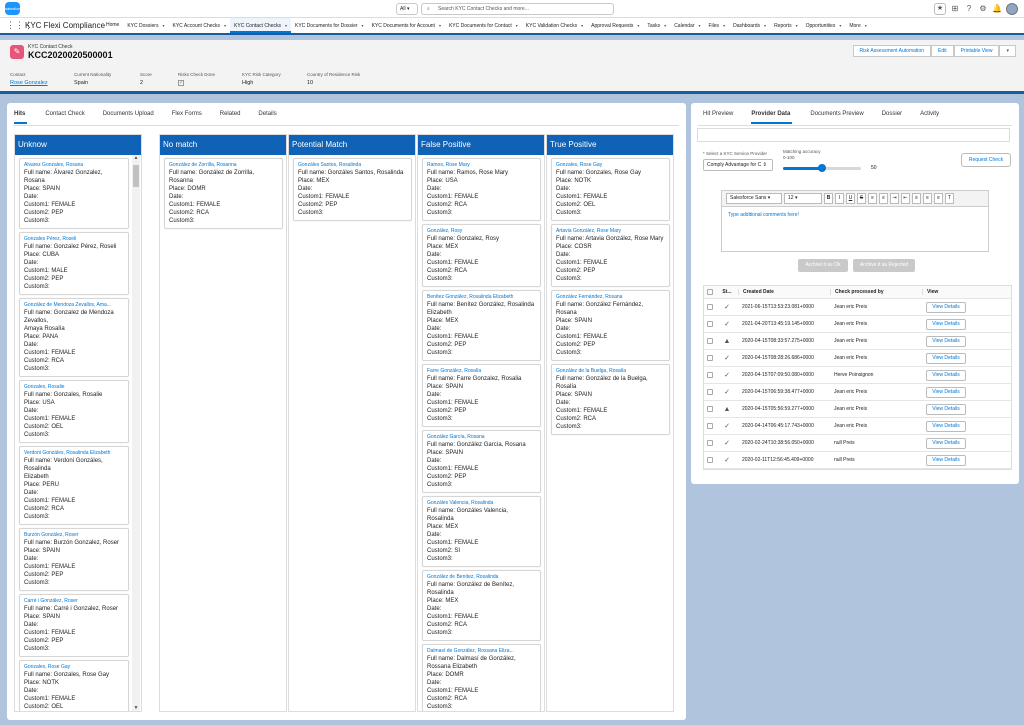 The image size is (1024, 725). I want to click on tab-dossier: Dossier, so click(892, 114).